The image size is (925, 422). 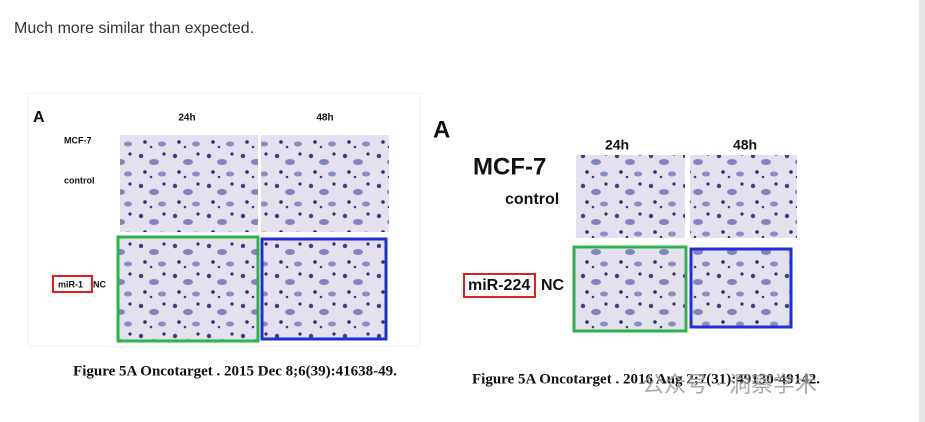 I want to click on lead-text: Much more similar than expected., so click(x=134, y=28).